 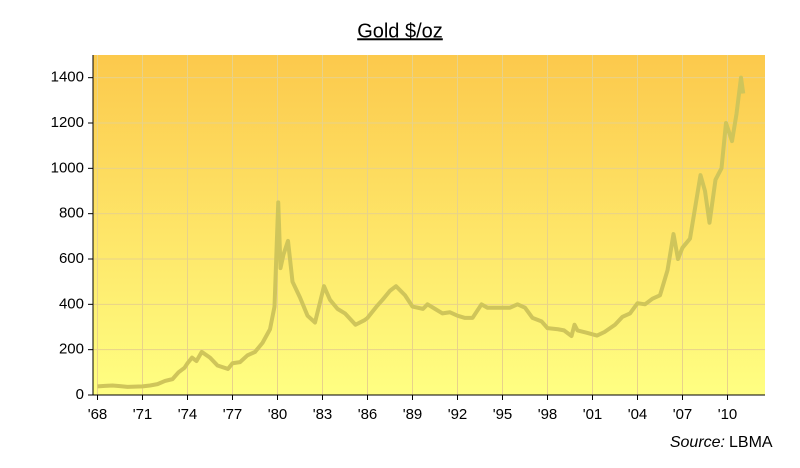 I want to click on x-tick-label: '77, so click(x=233, y=414).